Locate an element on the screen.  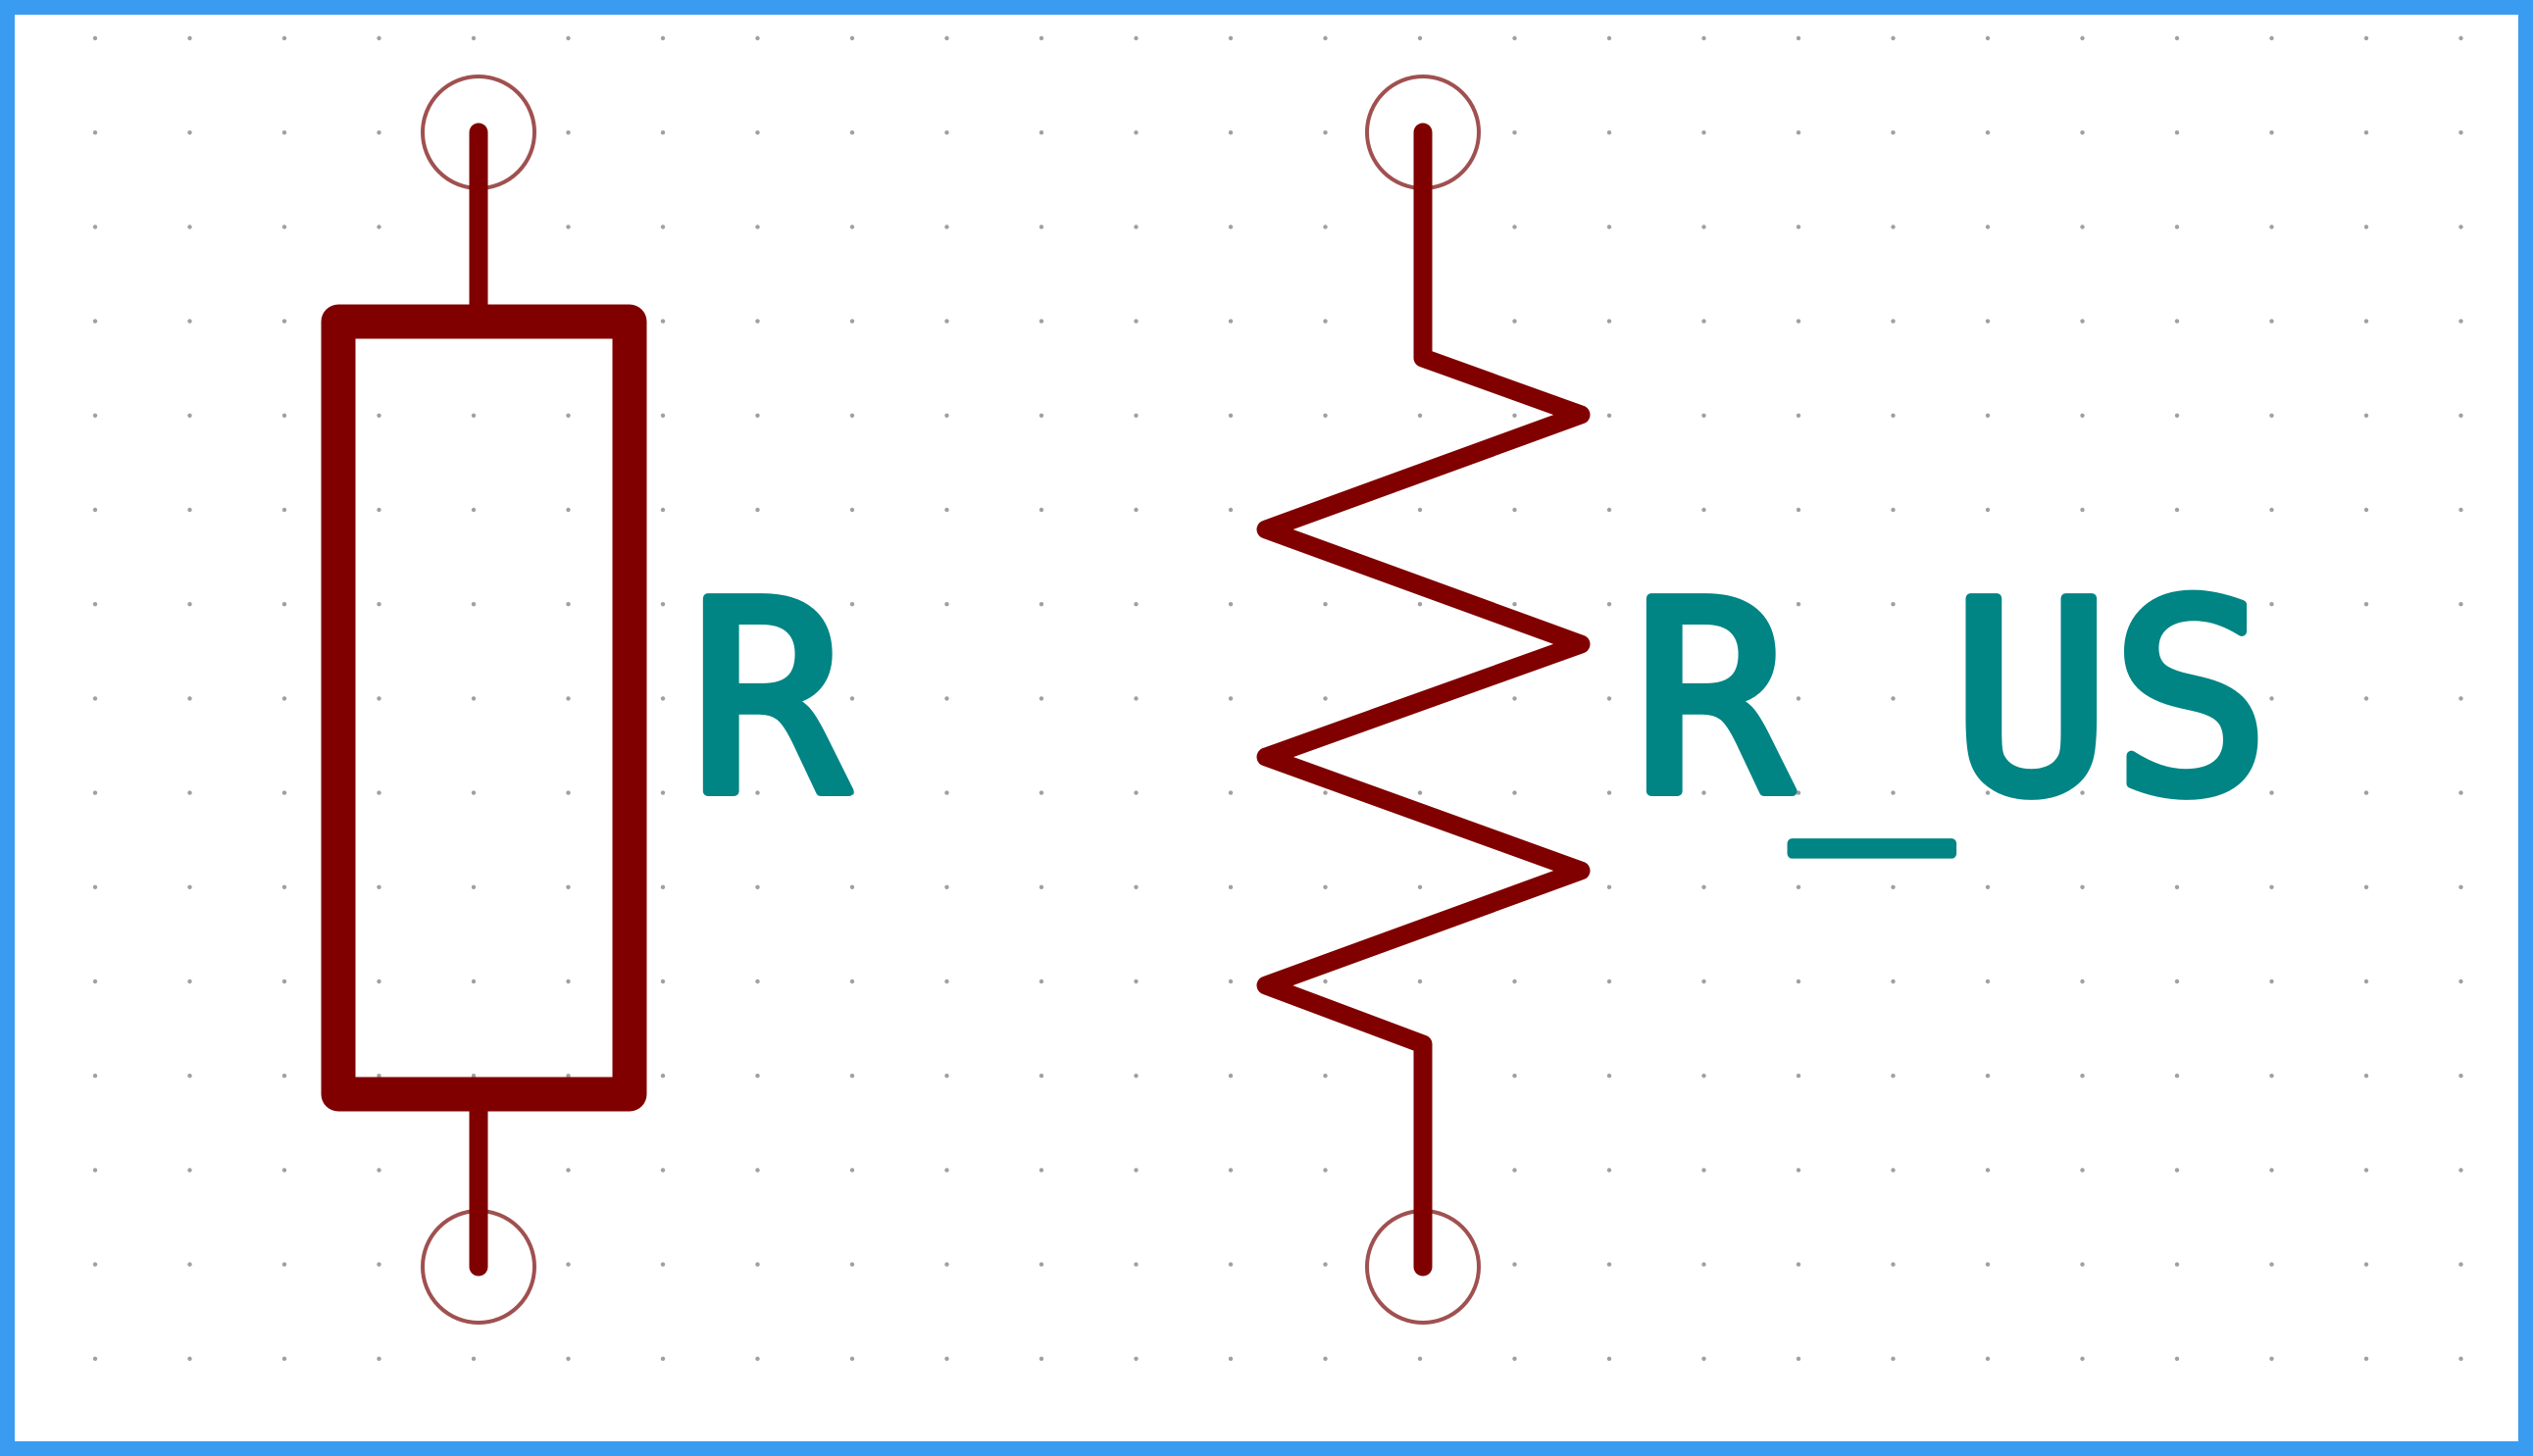
reference-label-r-us: R_US is located at coordinates (1951, 701).